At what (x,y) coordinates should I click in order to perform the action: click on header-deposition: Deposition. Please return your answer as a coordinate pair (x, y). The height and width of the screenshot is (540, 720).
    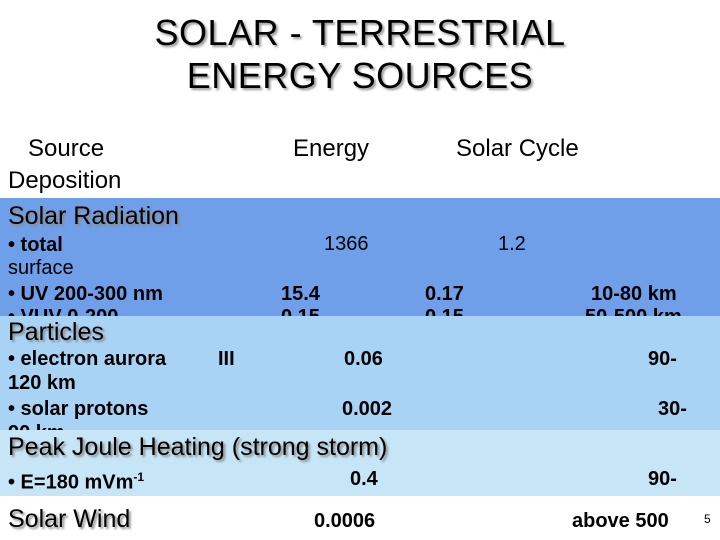
    Looking at the image, I should click on (65, 180).